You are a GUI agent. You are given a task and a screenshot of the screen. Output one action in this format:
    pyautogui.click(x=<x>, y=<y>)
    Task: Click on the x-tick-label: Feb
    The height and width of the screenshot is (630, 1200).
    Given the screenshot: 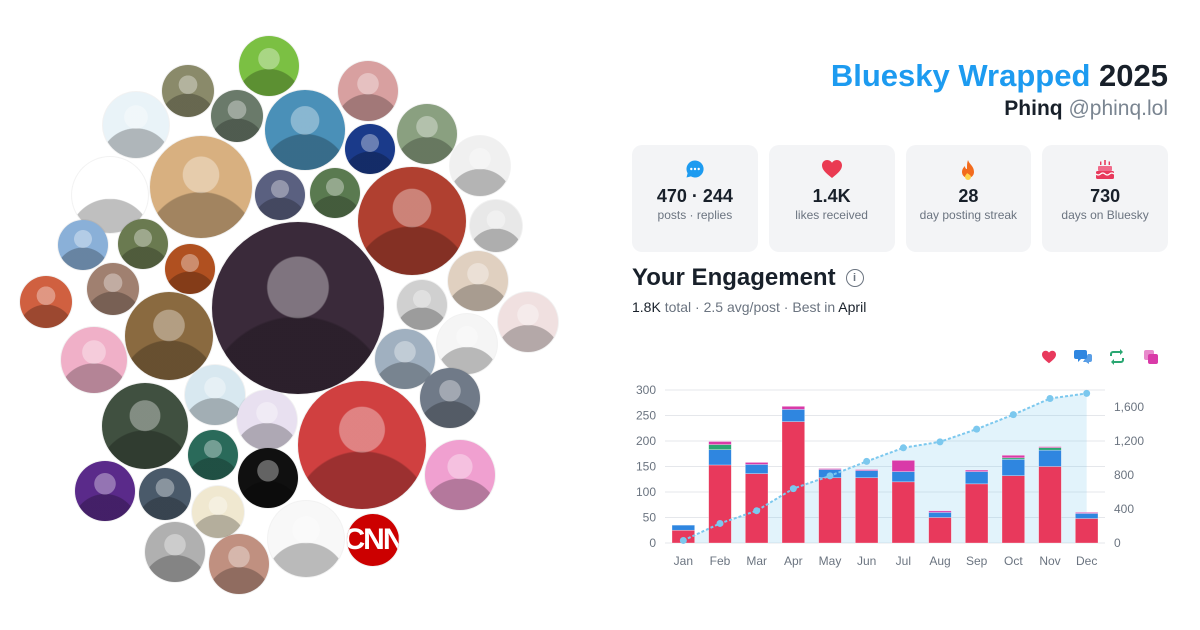 What is the action you would take?
    pyautogui.click(x=720, y=561)
    